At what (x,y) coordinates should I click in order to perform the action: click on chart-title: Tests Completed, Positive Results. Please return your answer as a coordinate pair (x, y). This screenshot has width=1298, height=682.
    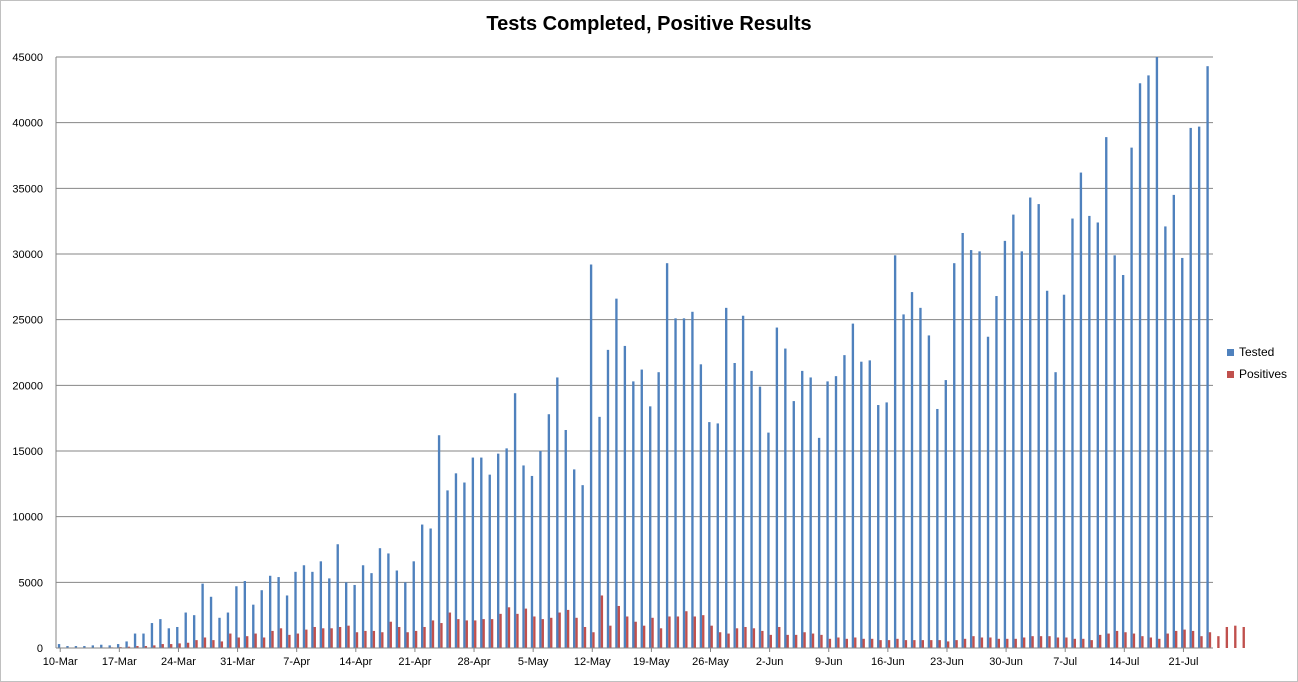
    Looking at the image, I should click on (649, 24).